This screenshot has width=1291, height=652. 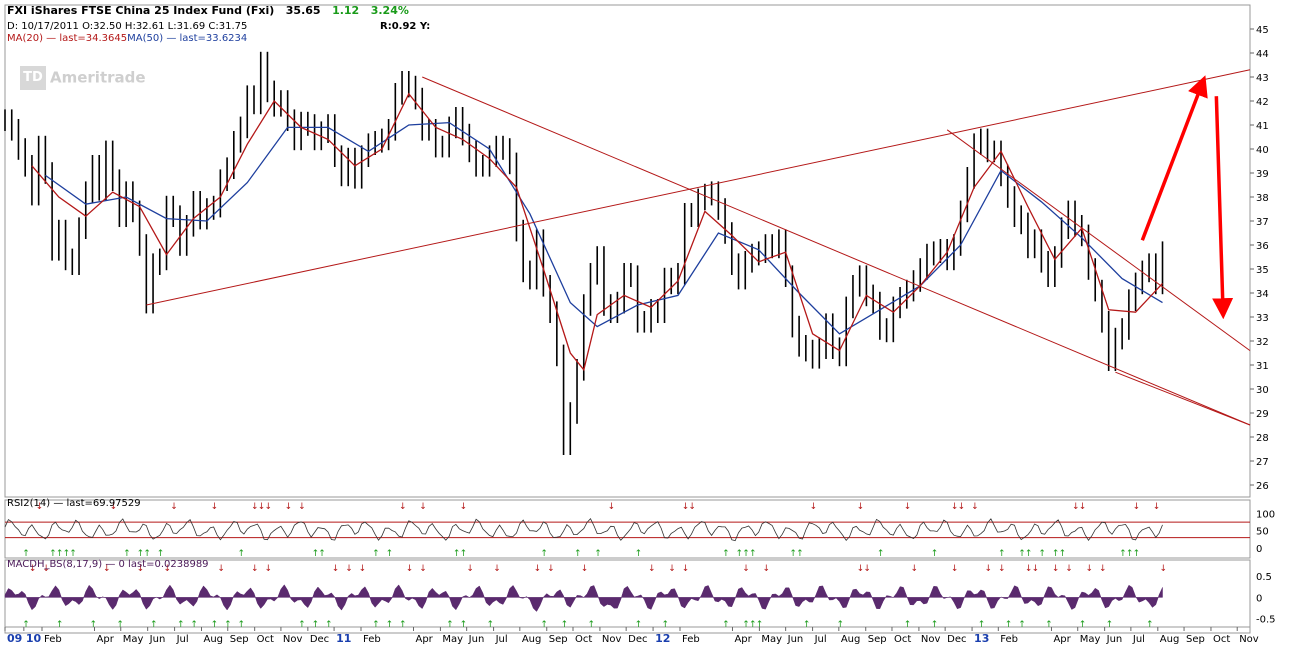 I want to click on price-y-tick-label: 27, so click(x=1262, y=462).